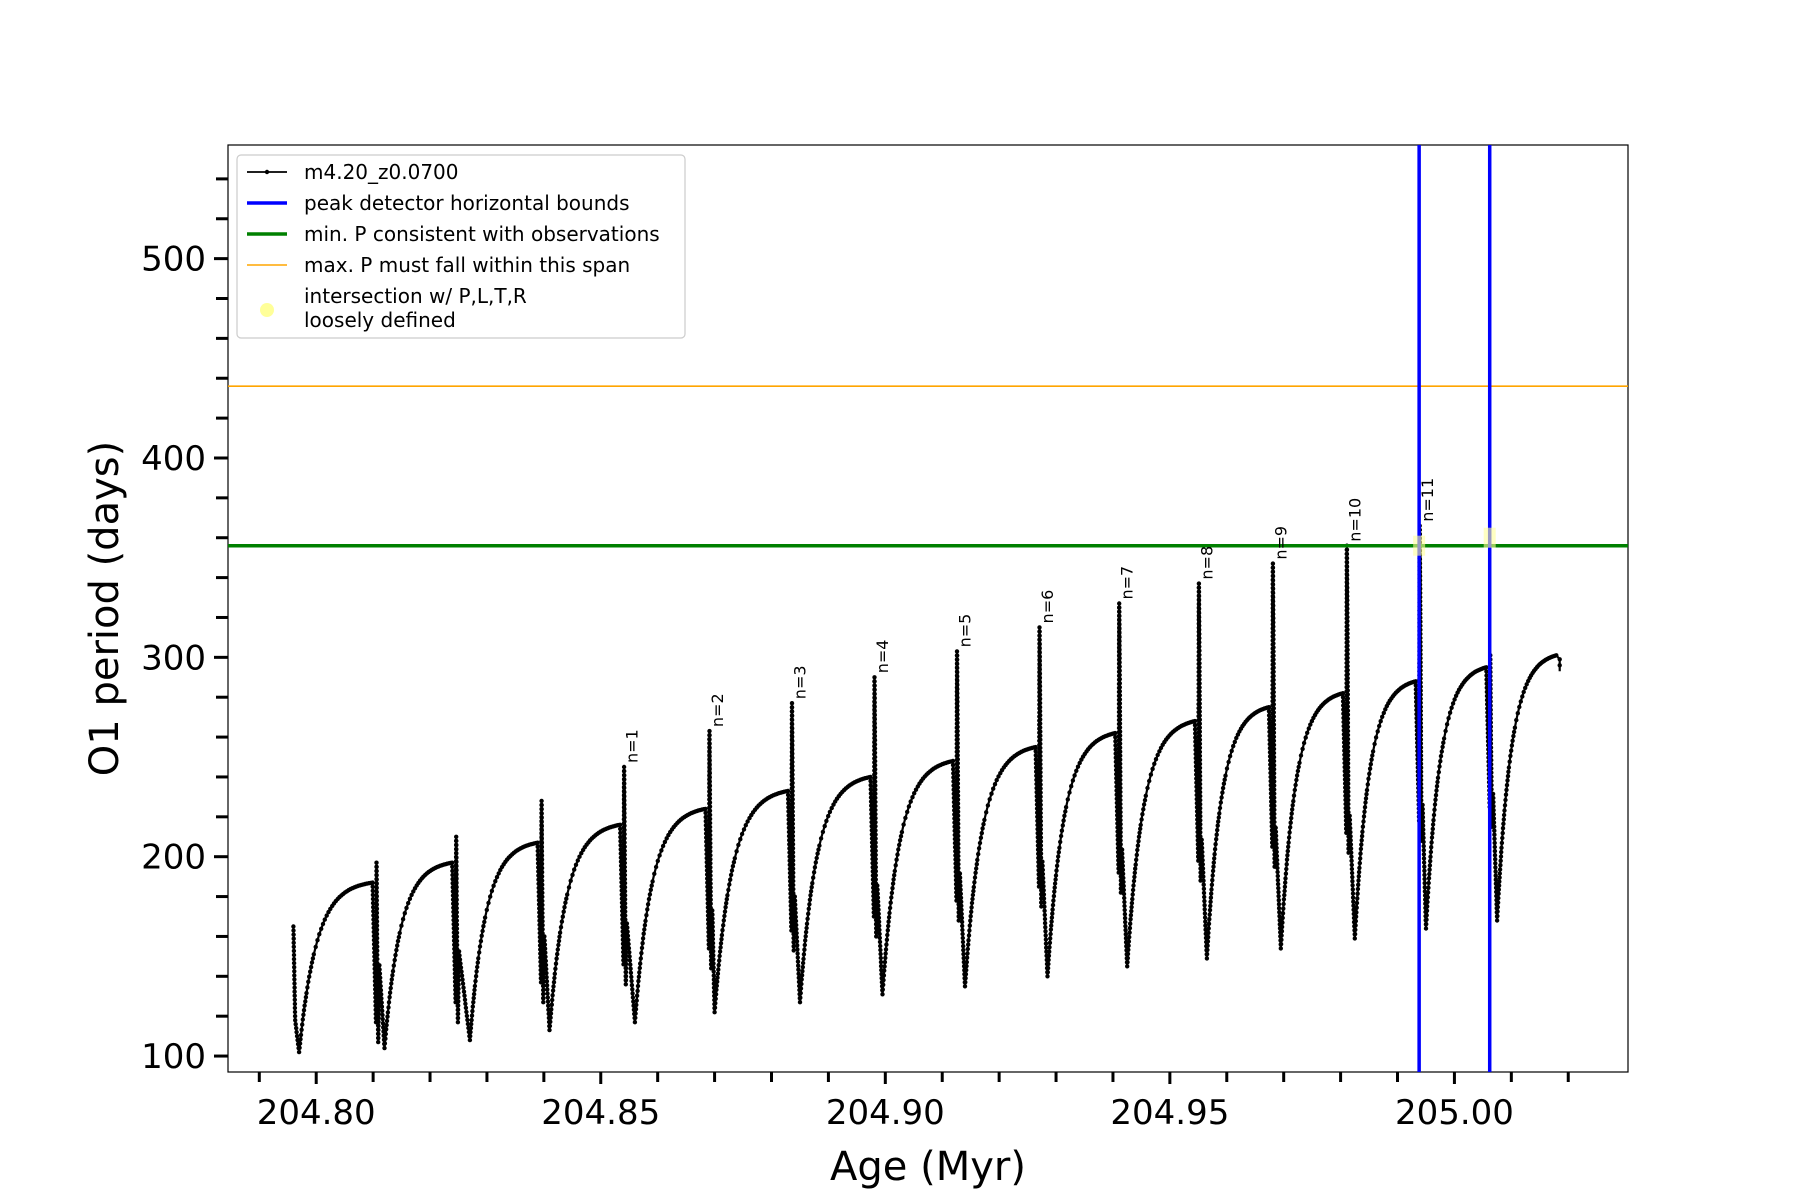  Describe the element at coordinates (1127, 583) in the screenshot. I see `pulse-label: n=7` at that location.